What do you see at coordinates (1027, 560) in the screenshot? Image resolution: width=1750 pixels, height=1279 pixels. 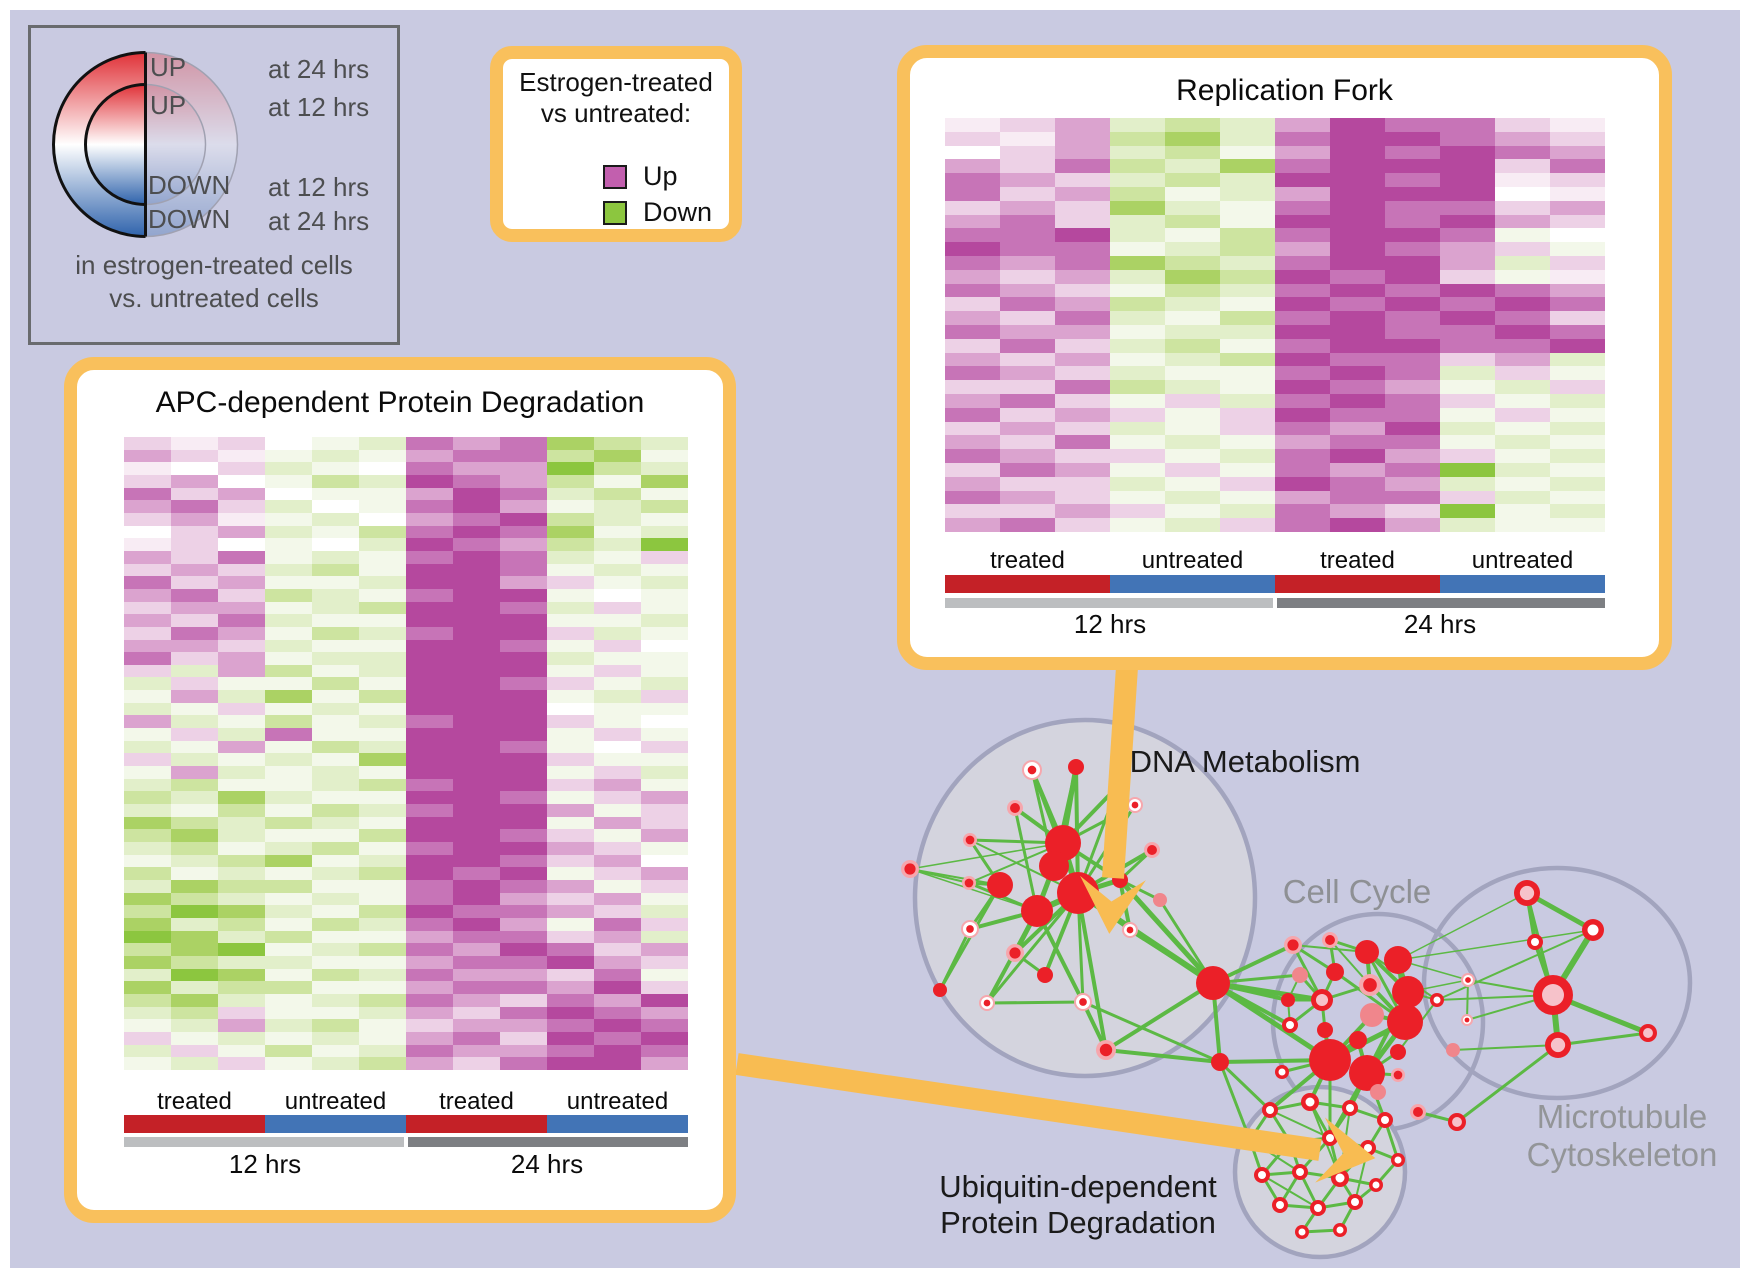 I see `group-label-treated-0: treated` at bounding box center [1027, 560].